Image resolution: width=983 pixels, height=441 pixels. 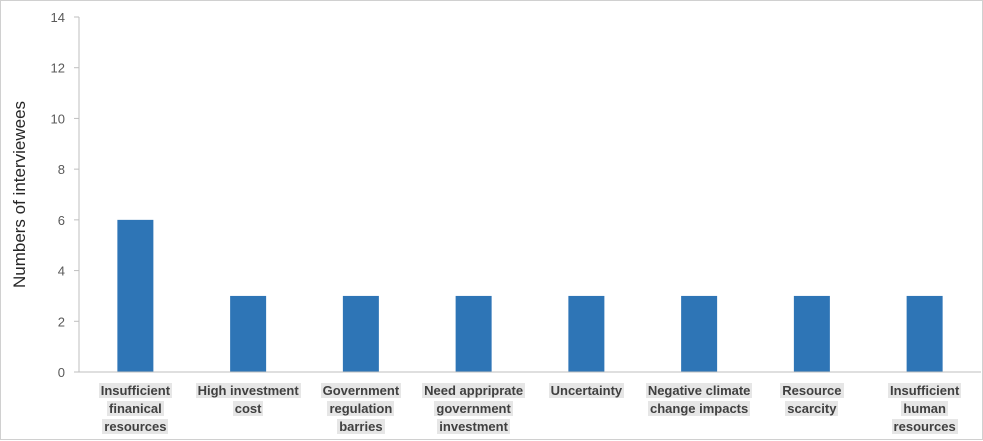 I want to click on y-tick-label: 12, so click(x=58, y=68).